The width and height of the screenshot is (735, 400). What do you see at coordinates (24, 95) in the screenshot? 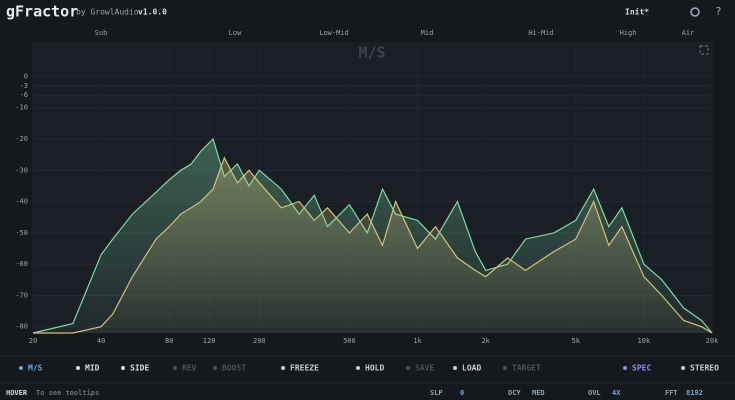
I see `y-tick-label: -6` at bounding box center [24, 95].